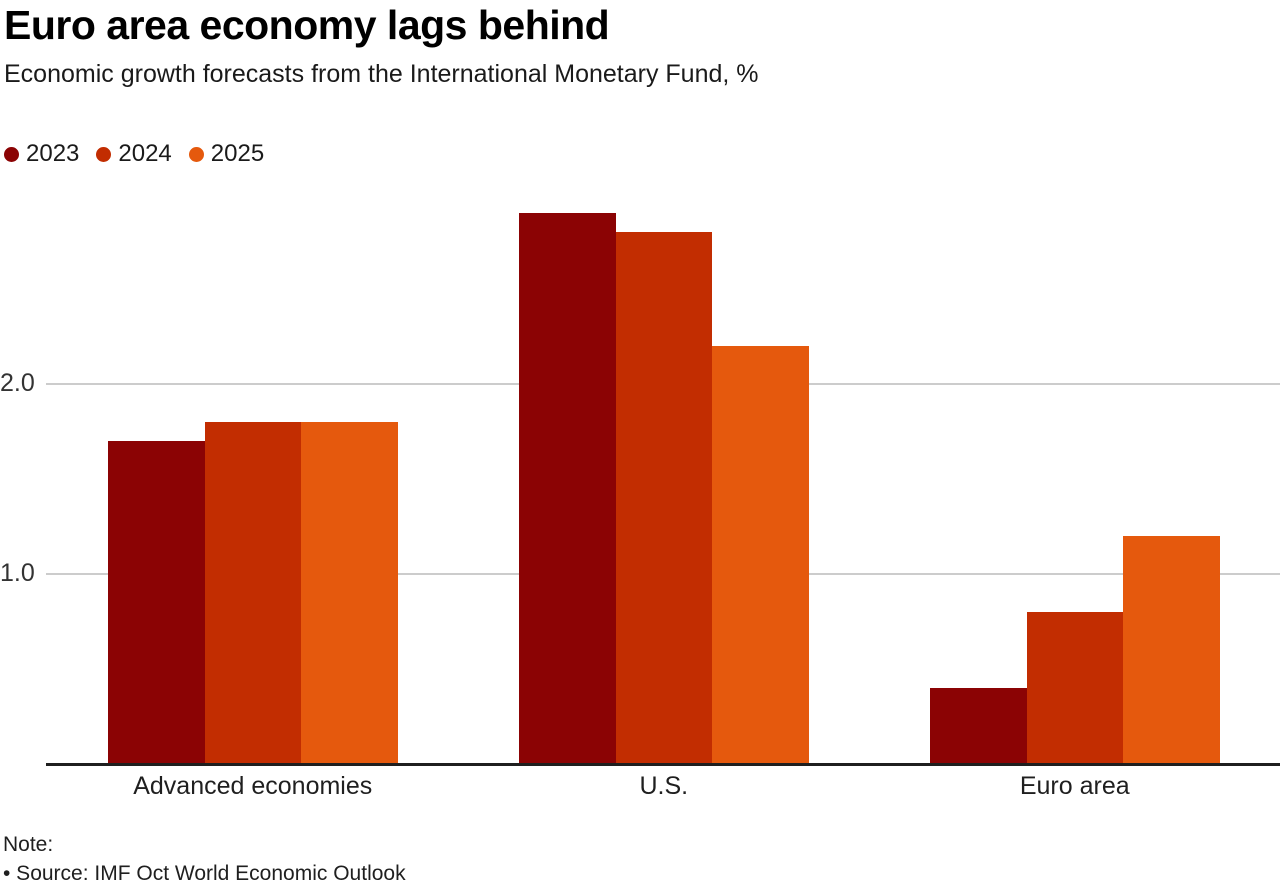 Image resolution: width=1280 pixels, height=896 pixels. I want to click on y-axis-tick-label: 1.0, so click(17, 573).